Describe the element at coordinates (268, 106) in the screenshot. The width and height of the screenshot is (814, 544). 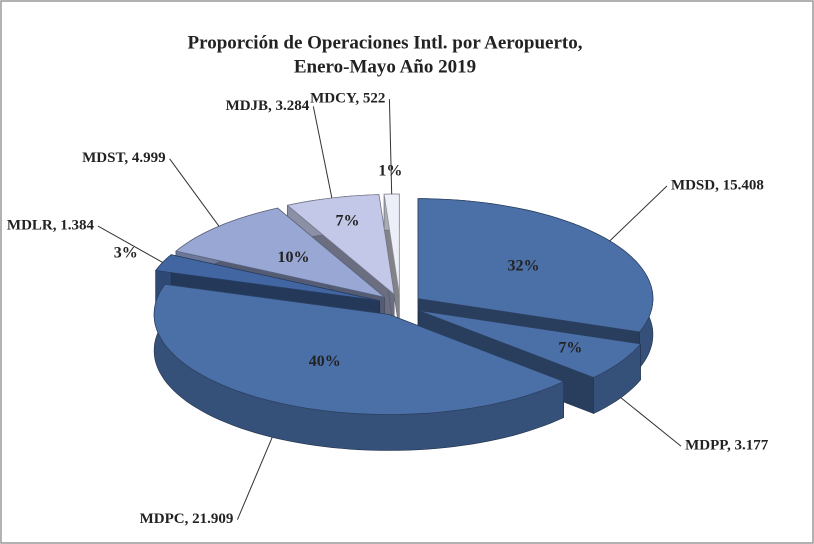
I see `data-label: MDJB, 3.284` at that location.